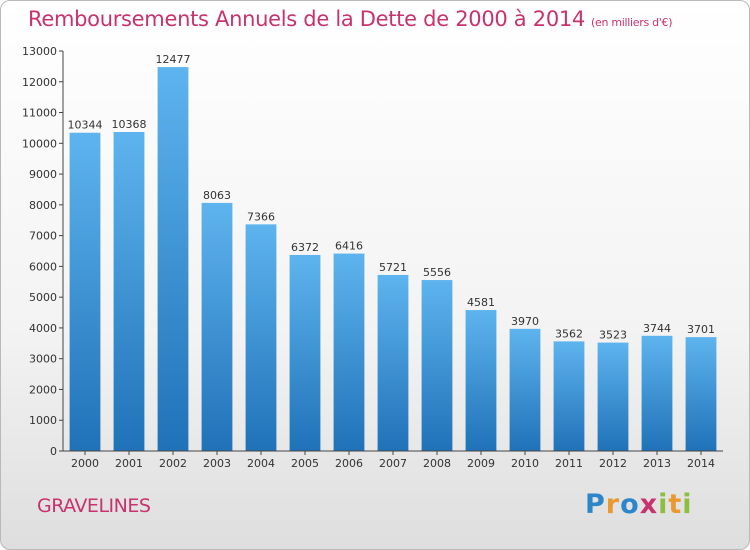  Describe the element at coordinates (437, 463) in the screenshot. I see `x-tick-label: 2008` at that location.